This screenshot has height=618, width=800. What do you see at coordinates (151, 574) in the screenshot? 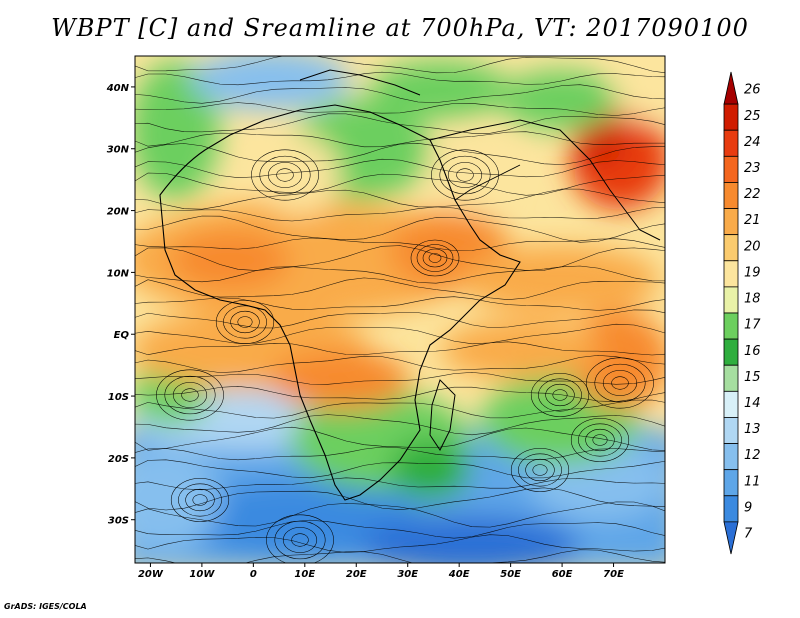
I see `lon-tick-label: 20W` at bounding box center [151, 574].